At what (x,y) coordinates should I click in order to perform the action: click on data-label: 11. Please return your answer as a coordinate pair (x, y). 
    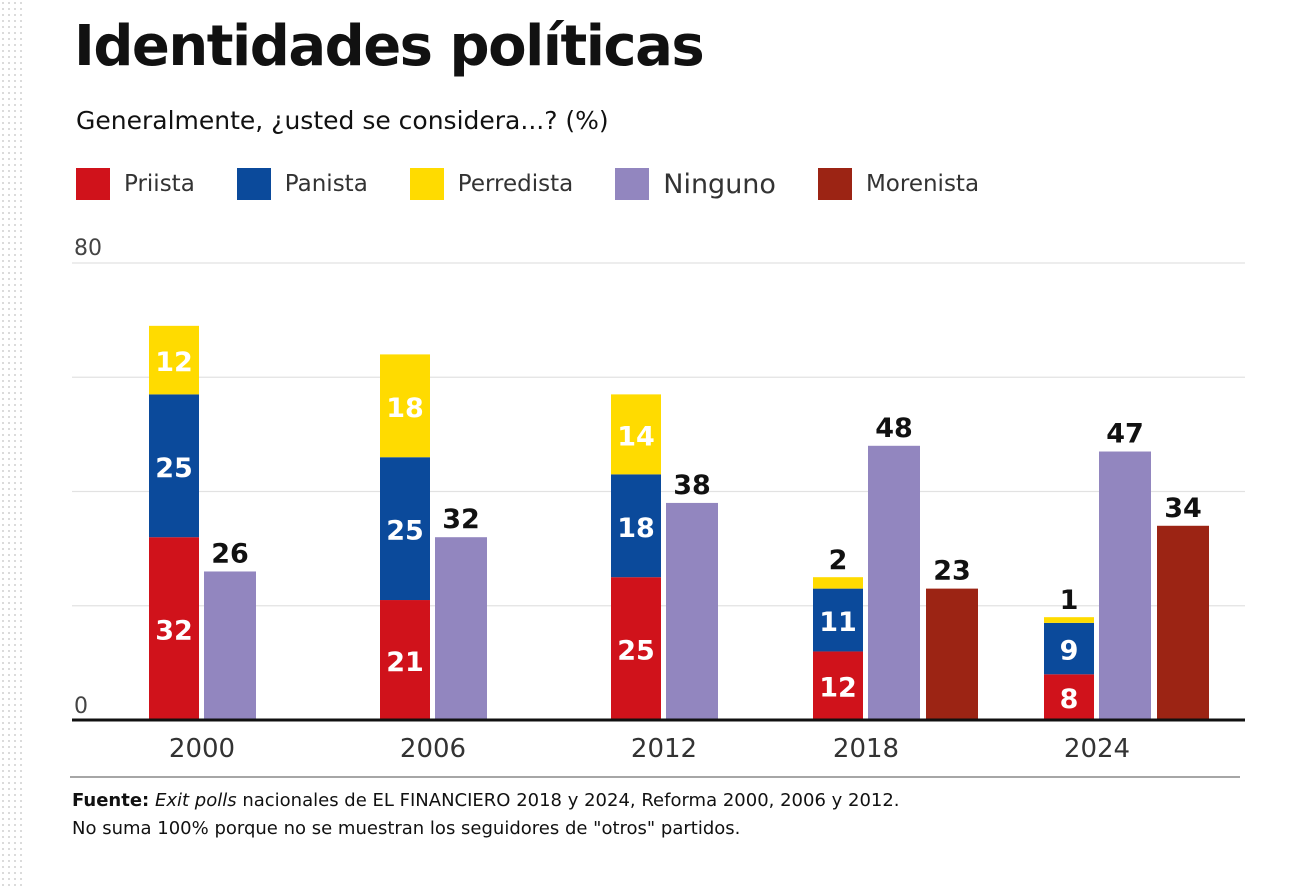
    Looking at the image, I should click on (838, 622).